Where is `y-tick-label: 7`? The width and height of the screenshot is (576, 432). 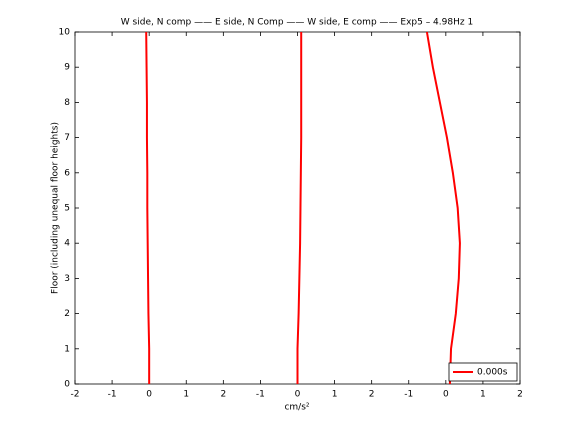 y-tick-label: 7 is located at coordinates (67, 138).